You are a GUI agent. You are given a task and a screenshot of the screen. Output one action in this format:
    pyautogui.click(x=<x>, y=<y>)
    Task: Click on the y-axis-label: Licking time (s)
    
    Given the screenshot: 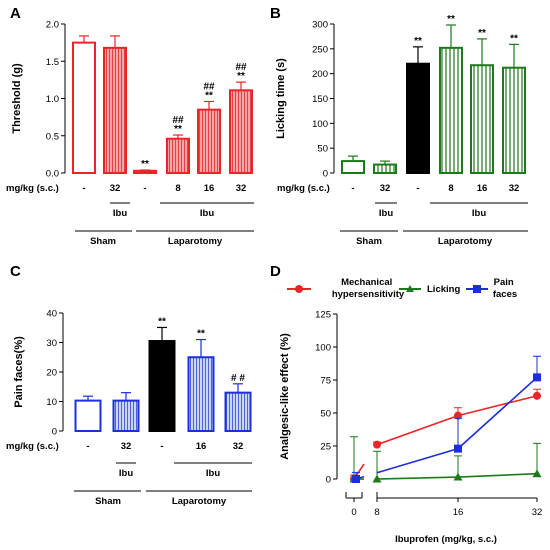 What is the action you would take?
    pyautogui.click(x=281, y=98)
    